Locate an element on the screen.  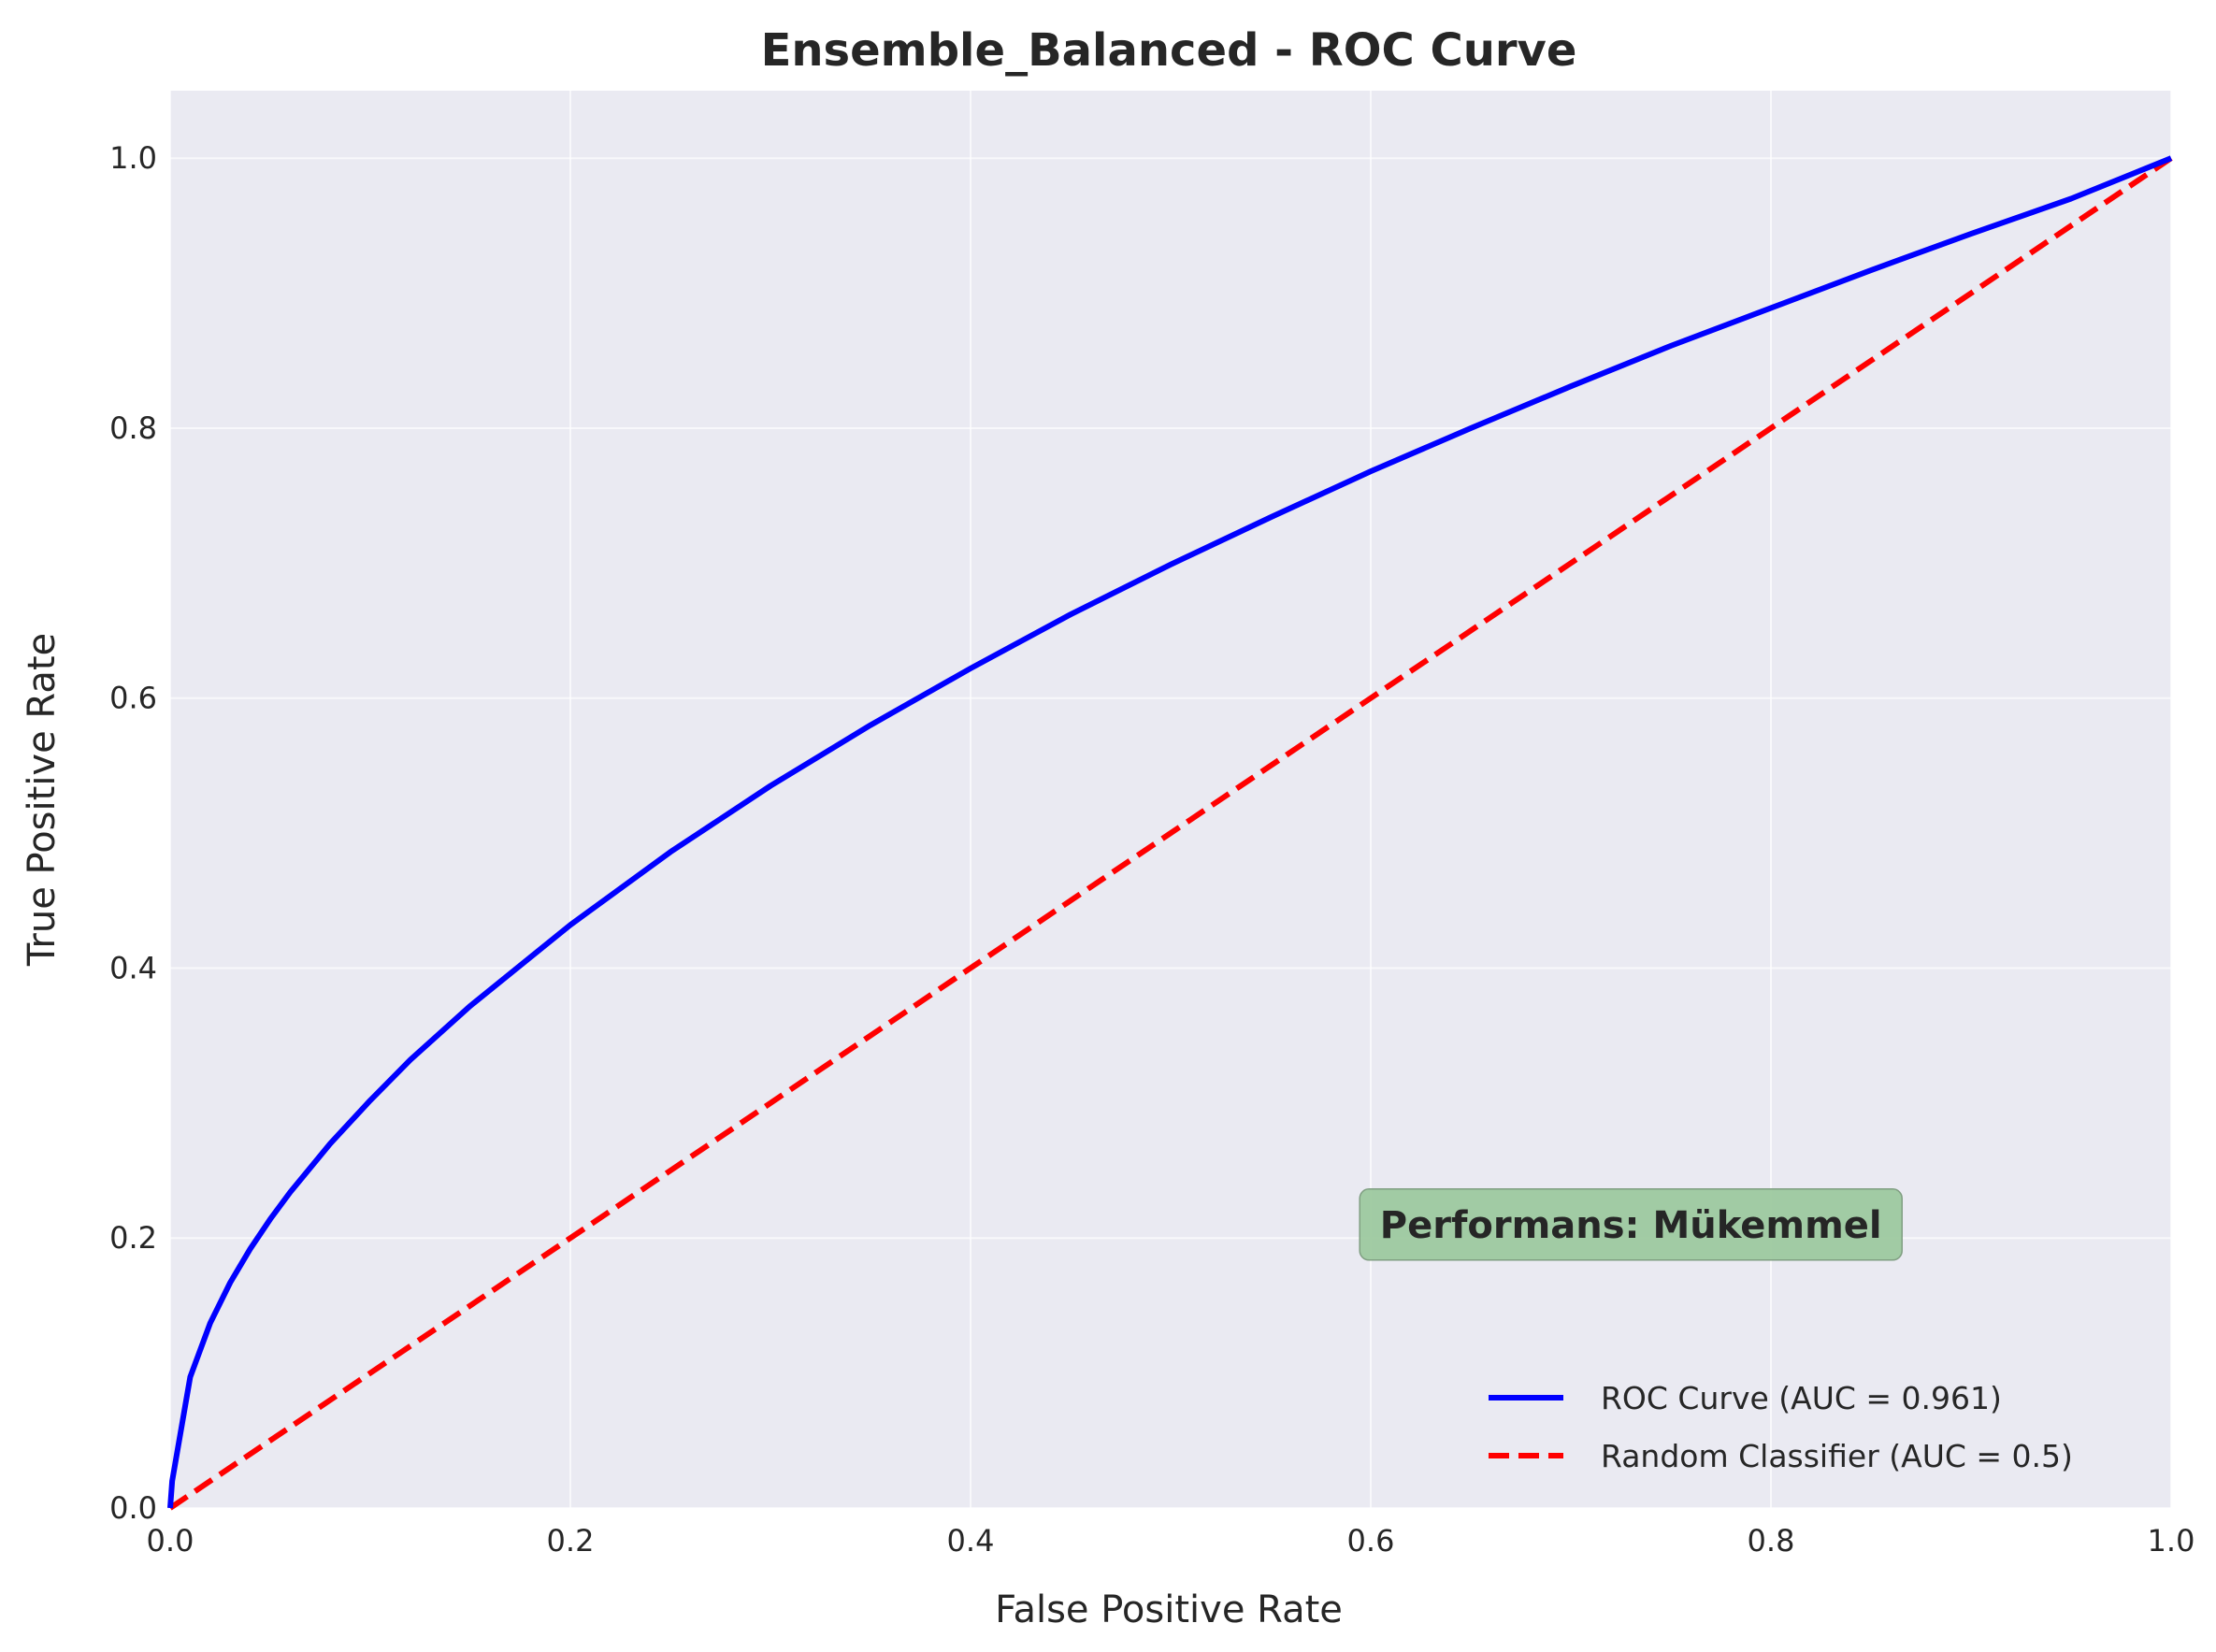
performance-annotation: Performans: Mükemmel is located at coordinates (1631, 1224).